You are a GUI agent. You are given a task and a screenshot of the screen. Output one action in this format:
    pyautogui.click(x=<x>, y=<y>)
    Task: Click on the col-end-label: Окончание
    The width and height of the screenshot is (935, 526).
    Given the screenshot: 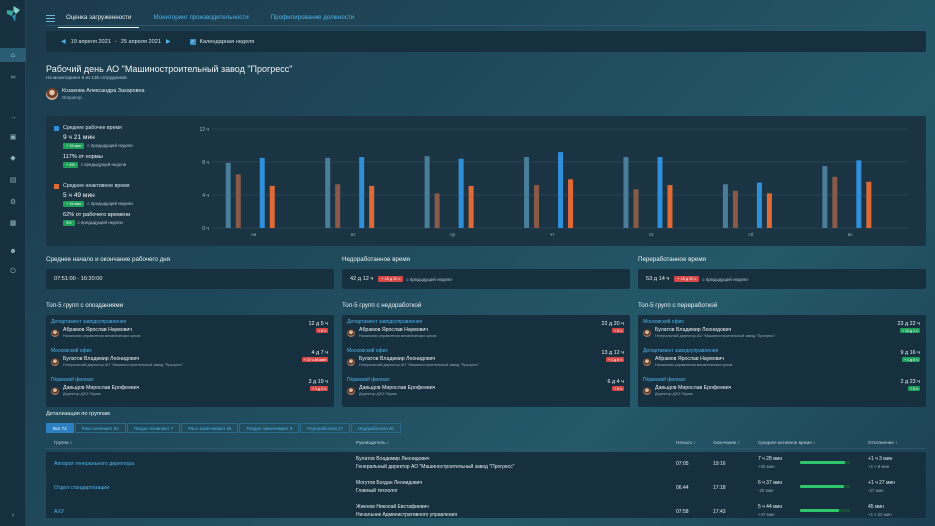 What is the action you would take?
    pyautogui.click(x=725, y=442)
    